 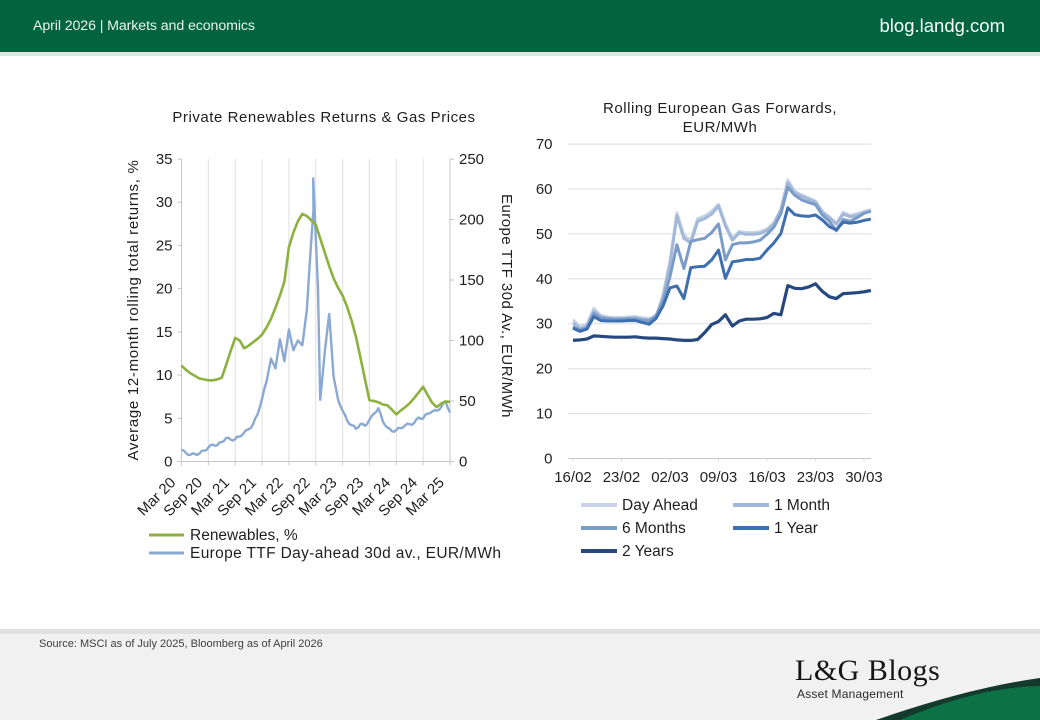 I want to click on svg-text: 150, so click(x=471, y=280).